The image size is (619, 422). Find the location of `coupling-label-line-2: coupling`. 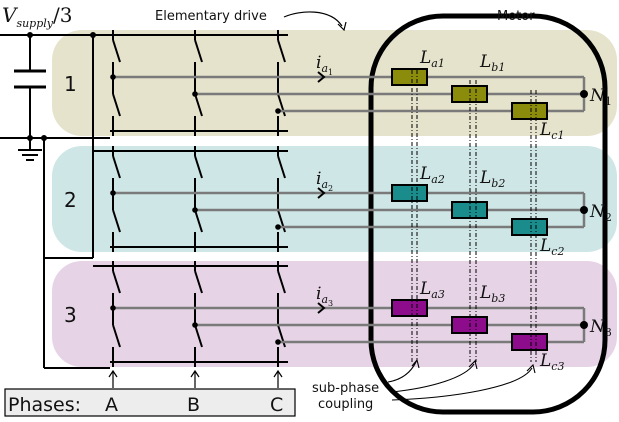

coupling-label-line-2: coupling is located at coordinates (345, 404).